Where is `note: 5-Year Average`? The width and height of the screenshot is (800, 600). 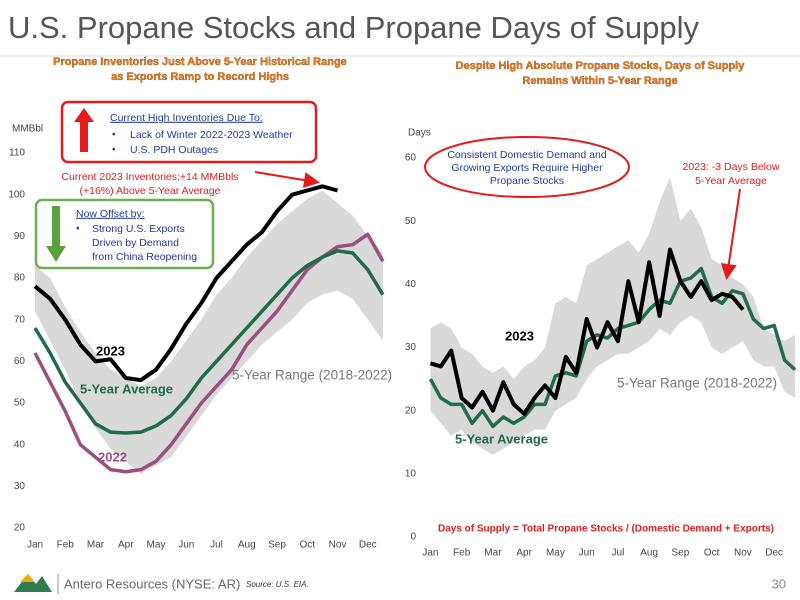 note: 5-Year Average is located at coordinates (731, 181).